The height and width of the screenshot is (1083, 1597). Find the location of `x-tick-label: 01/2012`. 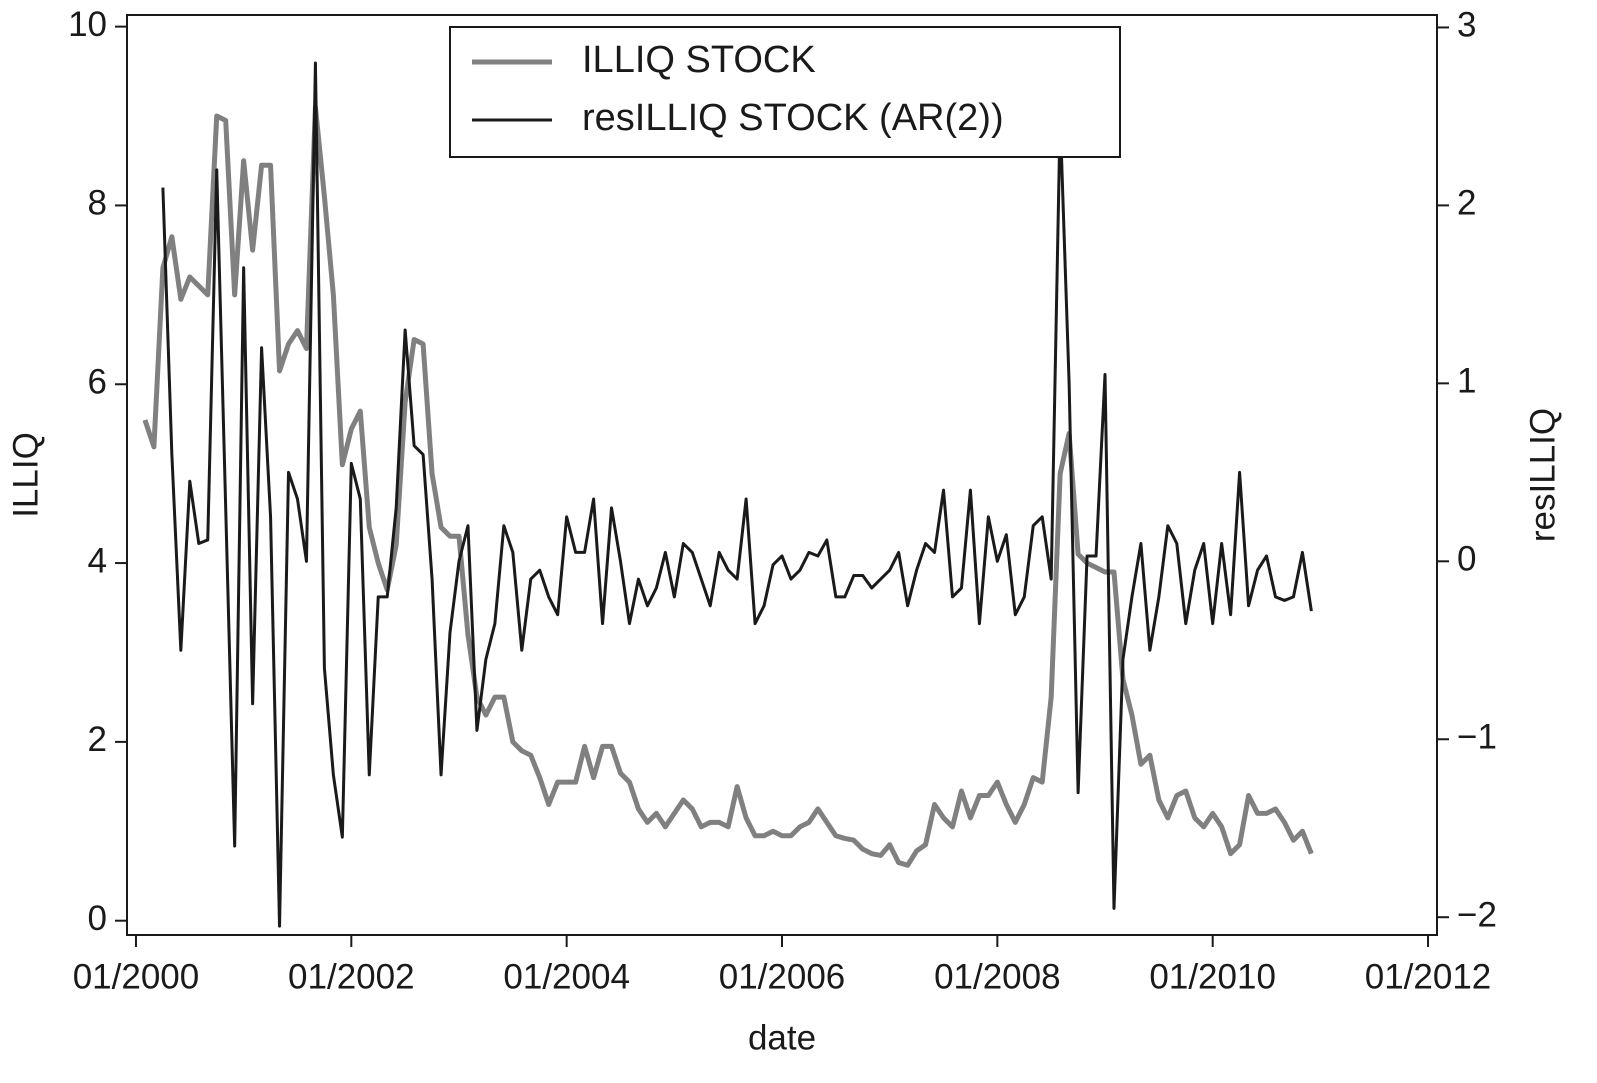

x-tick-label: 01/2012 is located at coordinates (1428, 976).